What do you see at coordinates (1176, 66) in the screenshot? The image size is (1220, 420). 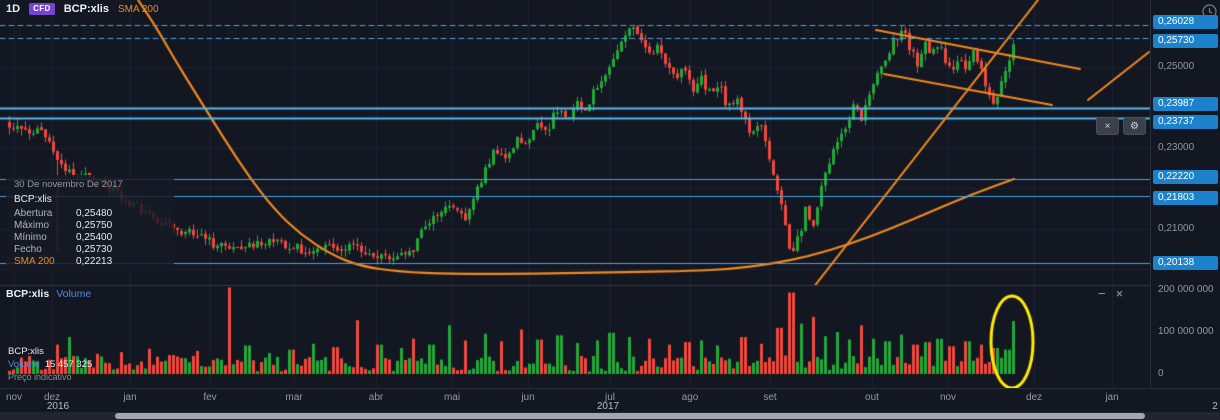 I see `price-tick-label: 0,25000` at bounding box center [1176, 66].